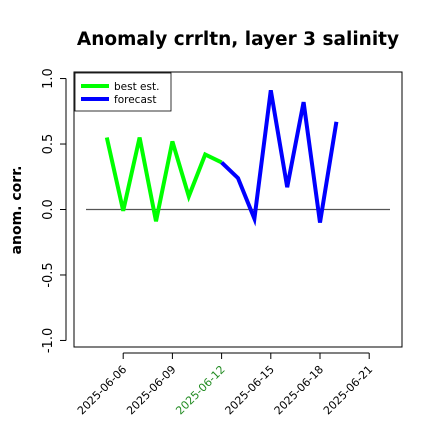 The height and width of the screenshot is (440, 440). What do you see at coordinates (238, 39) in the screenshot?
I see `chart-title: Anomaly crrltn, layer 3 salinity` at bounding box center [238, 39].